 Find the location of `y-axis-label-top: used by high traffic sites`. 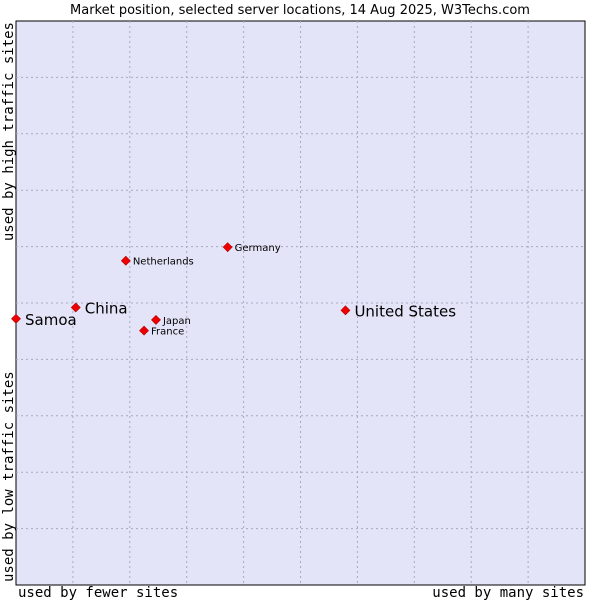

y-axis-label-top: used by high traffic sites is located at coordinates (9, 131).